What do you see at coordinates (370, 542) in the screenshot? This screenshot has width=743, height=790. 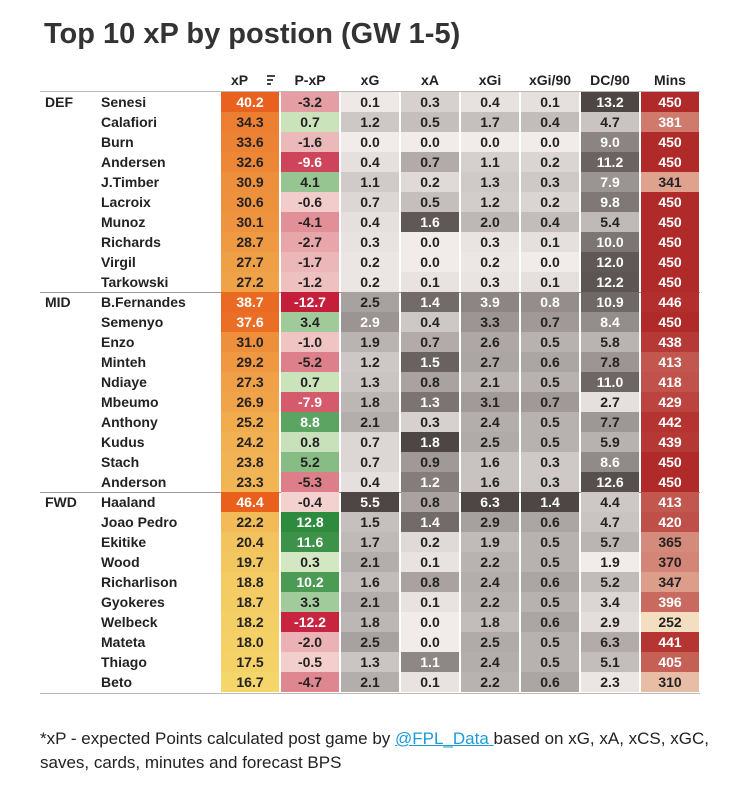 I see `cell-xg: 1.7` at bounding box center [370, 542].